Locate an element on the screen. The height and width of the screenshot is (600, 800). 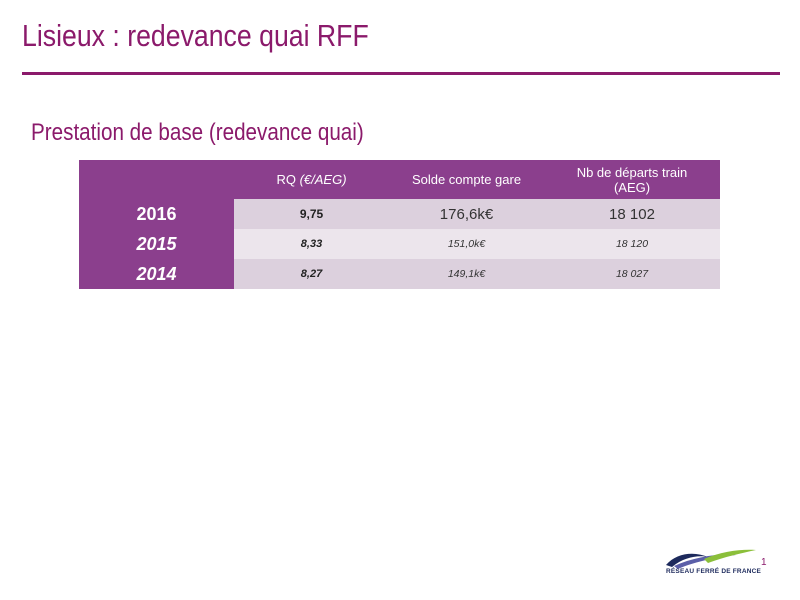
row-departs: 18 027 is located at coordinates (632, 274).